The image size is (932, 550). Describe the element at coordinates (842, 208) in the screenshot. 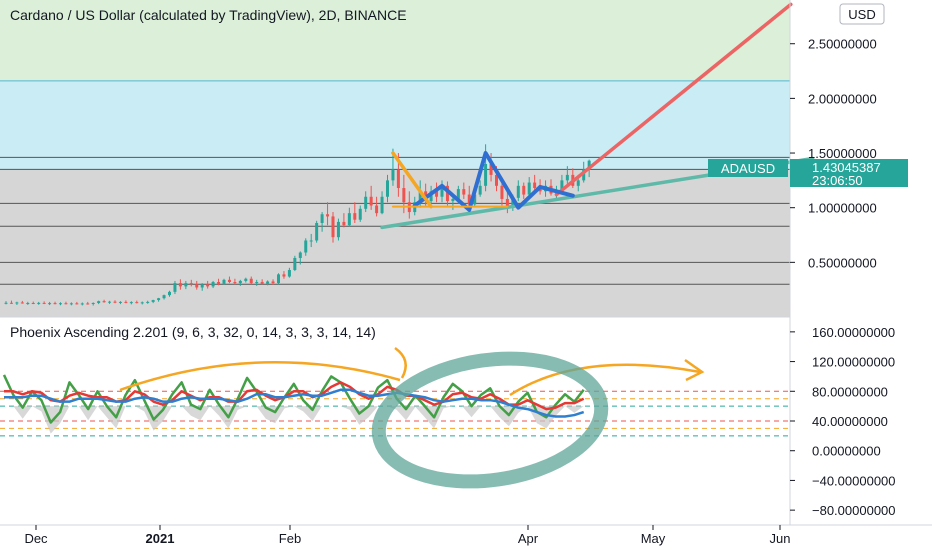

I see `price-tick-label: 1.00000000` at that location.